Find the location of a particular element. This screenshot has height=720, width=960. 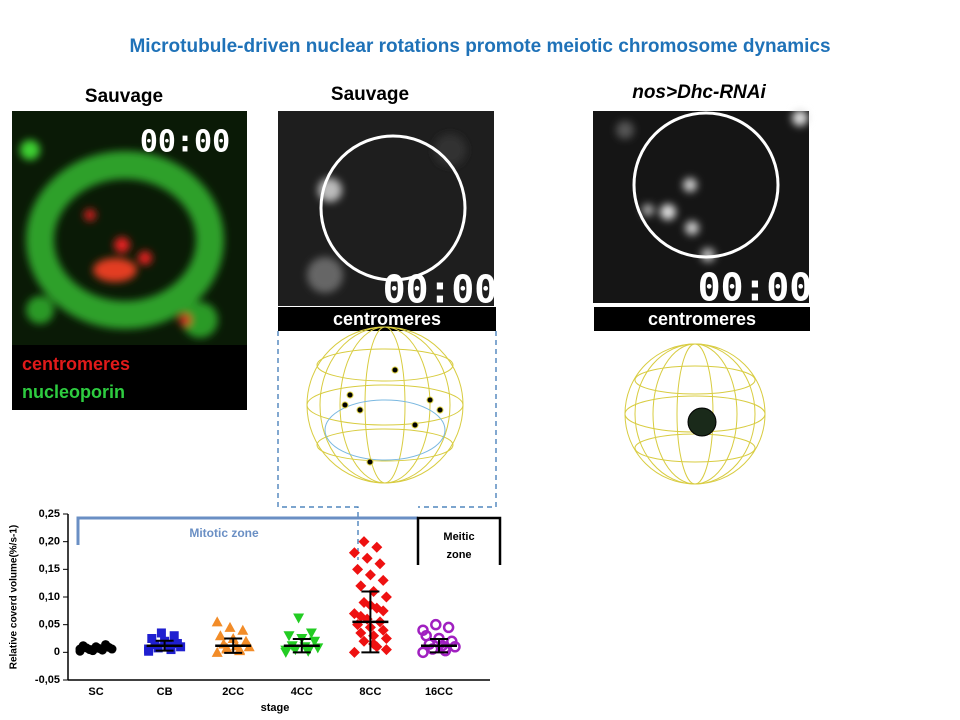

x-tick-label: SC is located at coordinates (95, 692).